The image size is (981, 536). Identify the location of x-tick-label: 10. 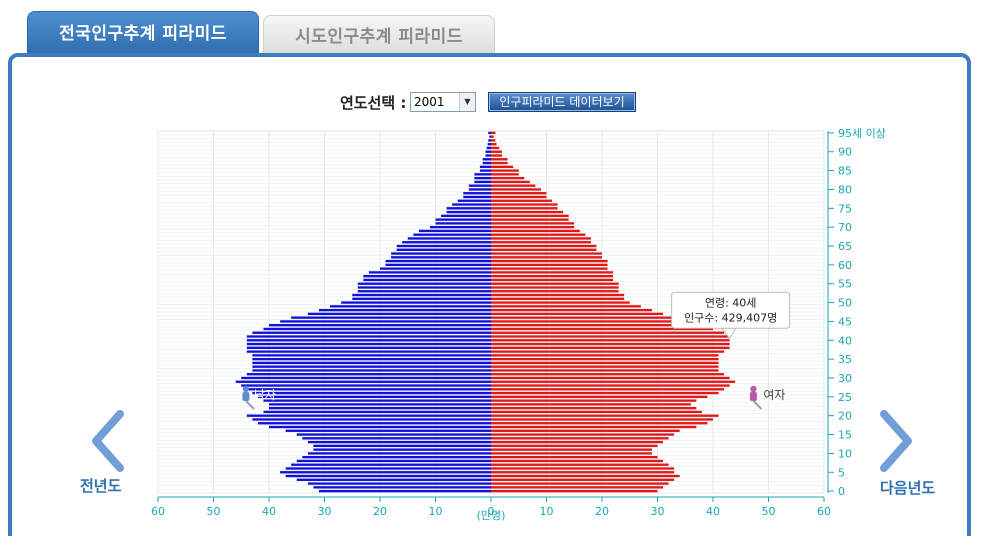
(547, 511).